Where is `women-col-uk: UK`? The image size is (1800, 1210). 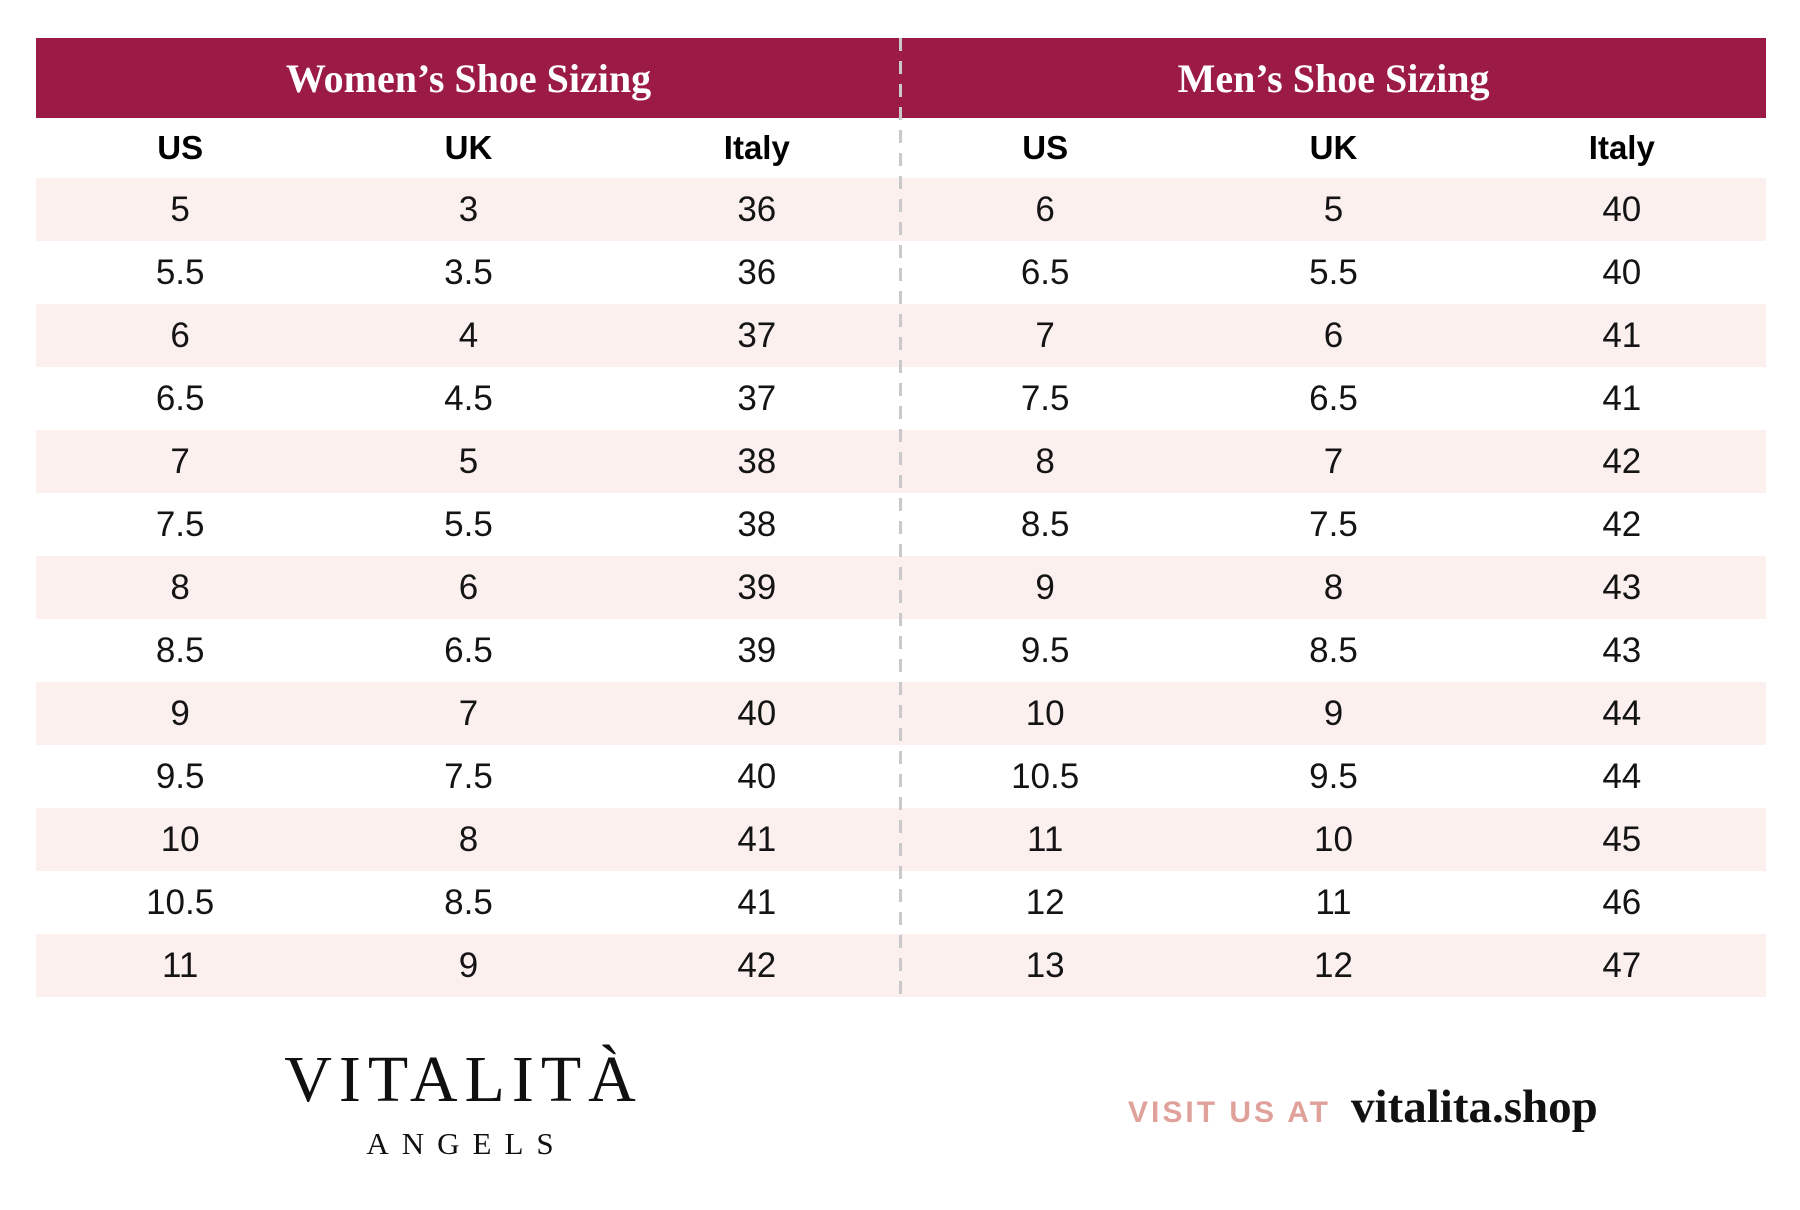 women-col-uk: UK is located at coordinates (468, 147).